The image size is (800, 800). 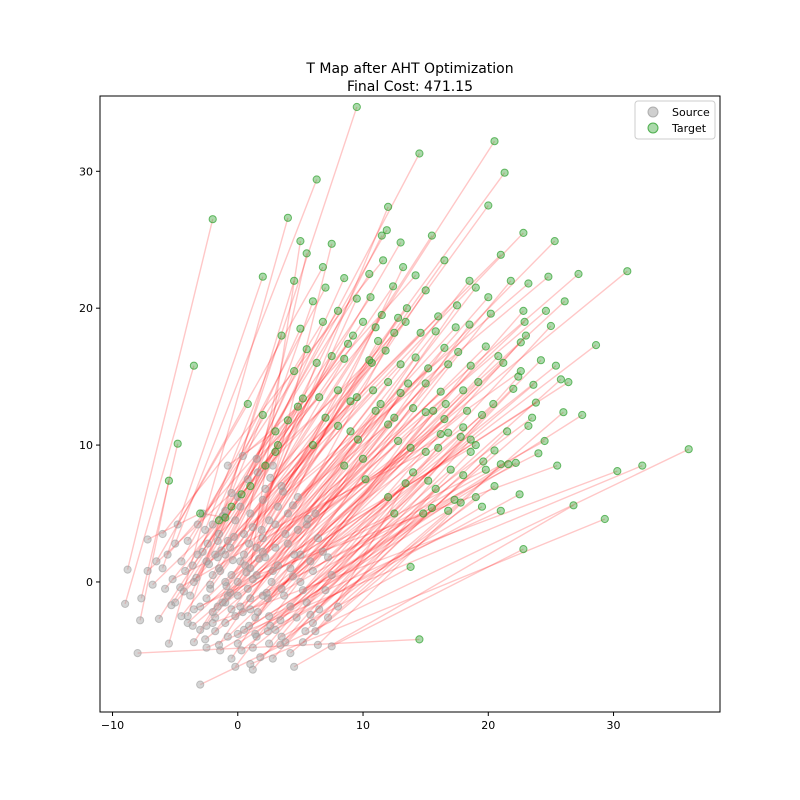 I want to click on x-tick-label: 20, so click(x=488, y=725).